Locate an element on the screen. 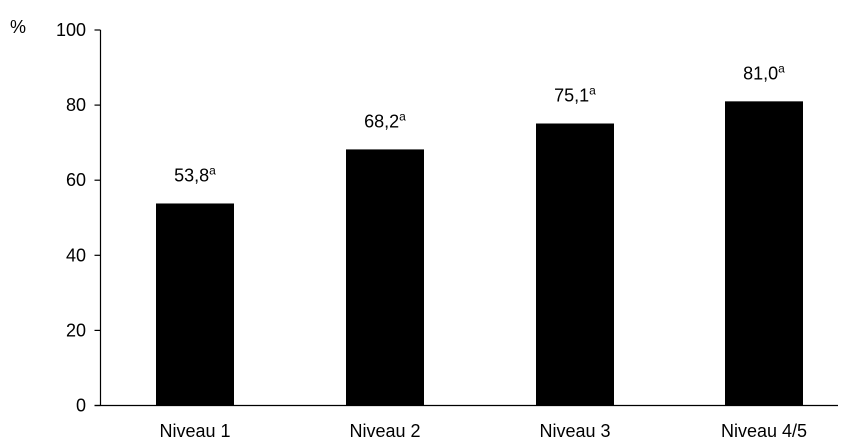 The width and height of the screenshot is (848, 445). bar-value-label: 53,8a is located at coordinates (195, 174).